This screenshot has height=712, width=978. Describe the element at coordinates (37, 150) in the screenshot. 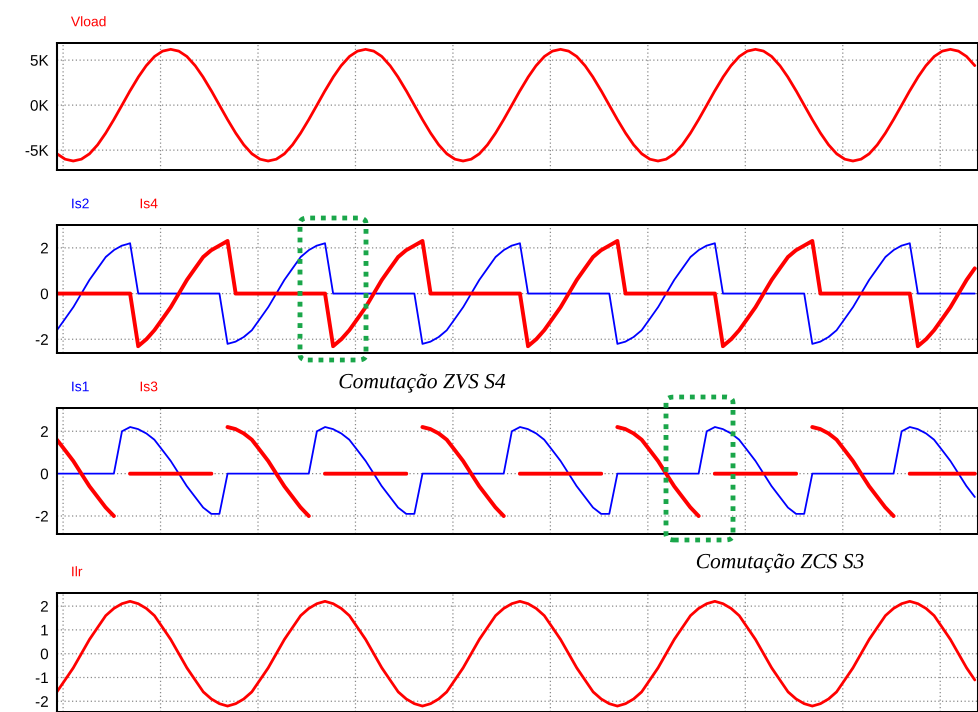

I see `y-tick-label: -5K` at that location.